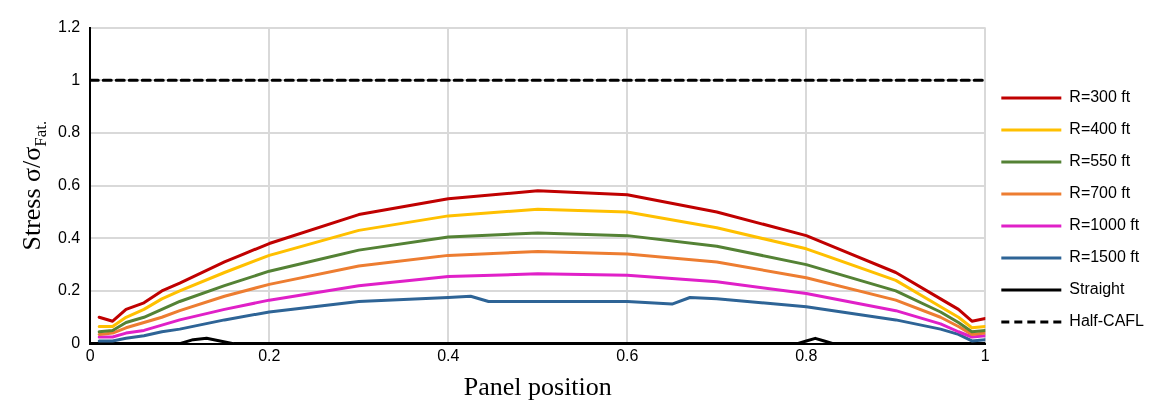 Image resolution: width=1167 pixels, height=409 pixels. Describe the element at coordinates (627, 355) in the screenshot. I see `x-tick-label: 0.6` at that location.